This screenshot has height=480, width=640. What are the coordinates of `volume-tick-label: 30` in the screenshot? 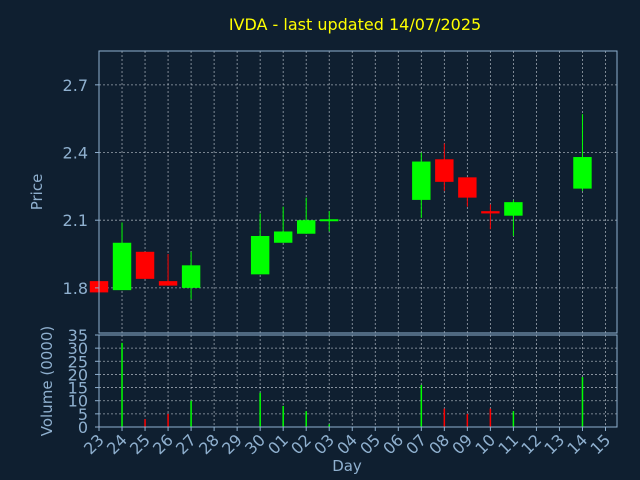 It's located at (78, 348).